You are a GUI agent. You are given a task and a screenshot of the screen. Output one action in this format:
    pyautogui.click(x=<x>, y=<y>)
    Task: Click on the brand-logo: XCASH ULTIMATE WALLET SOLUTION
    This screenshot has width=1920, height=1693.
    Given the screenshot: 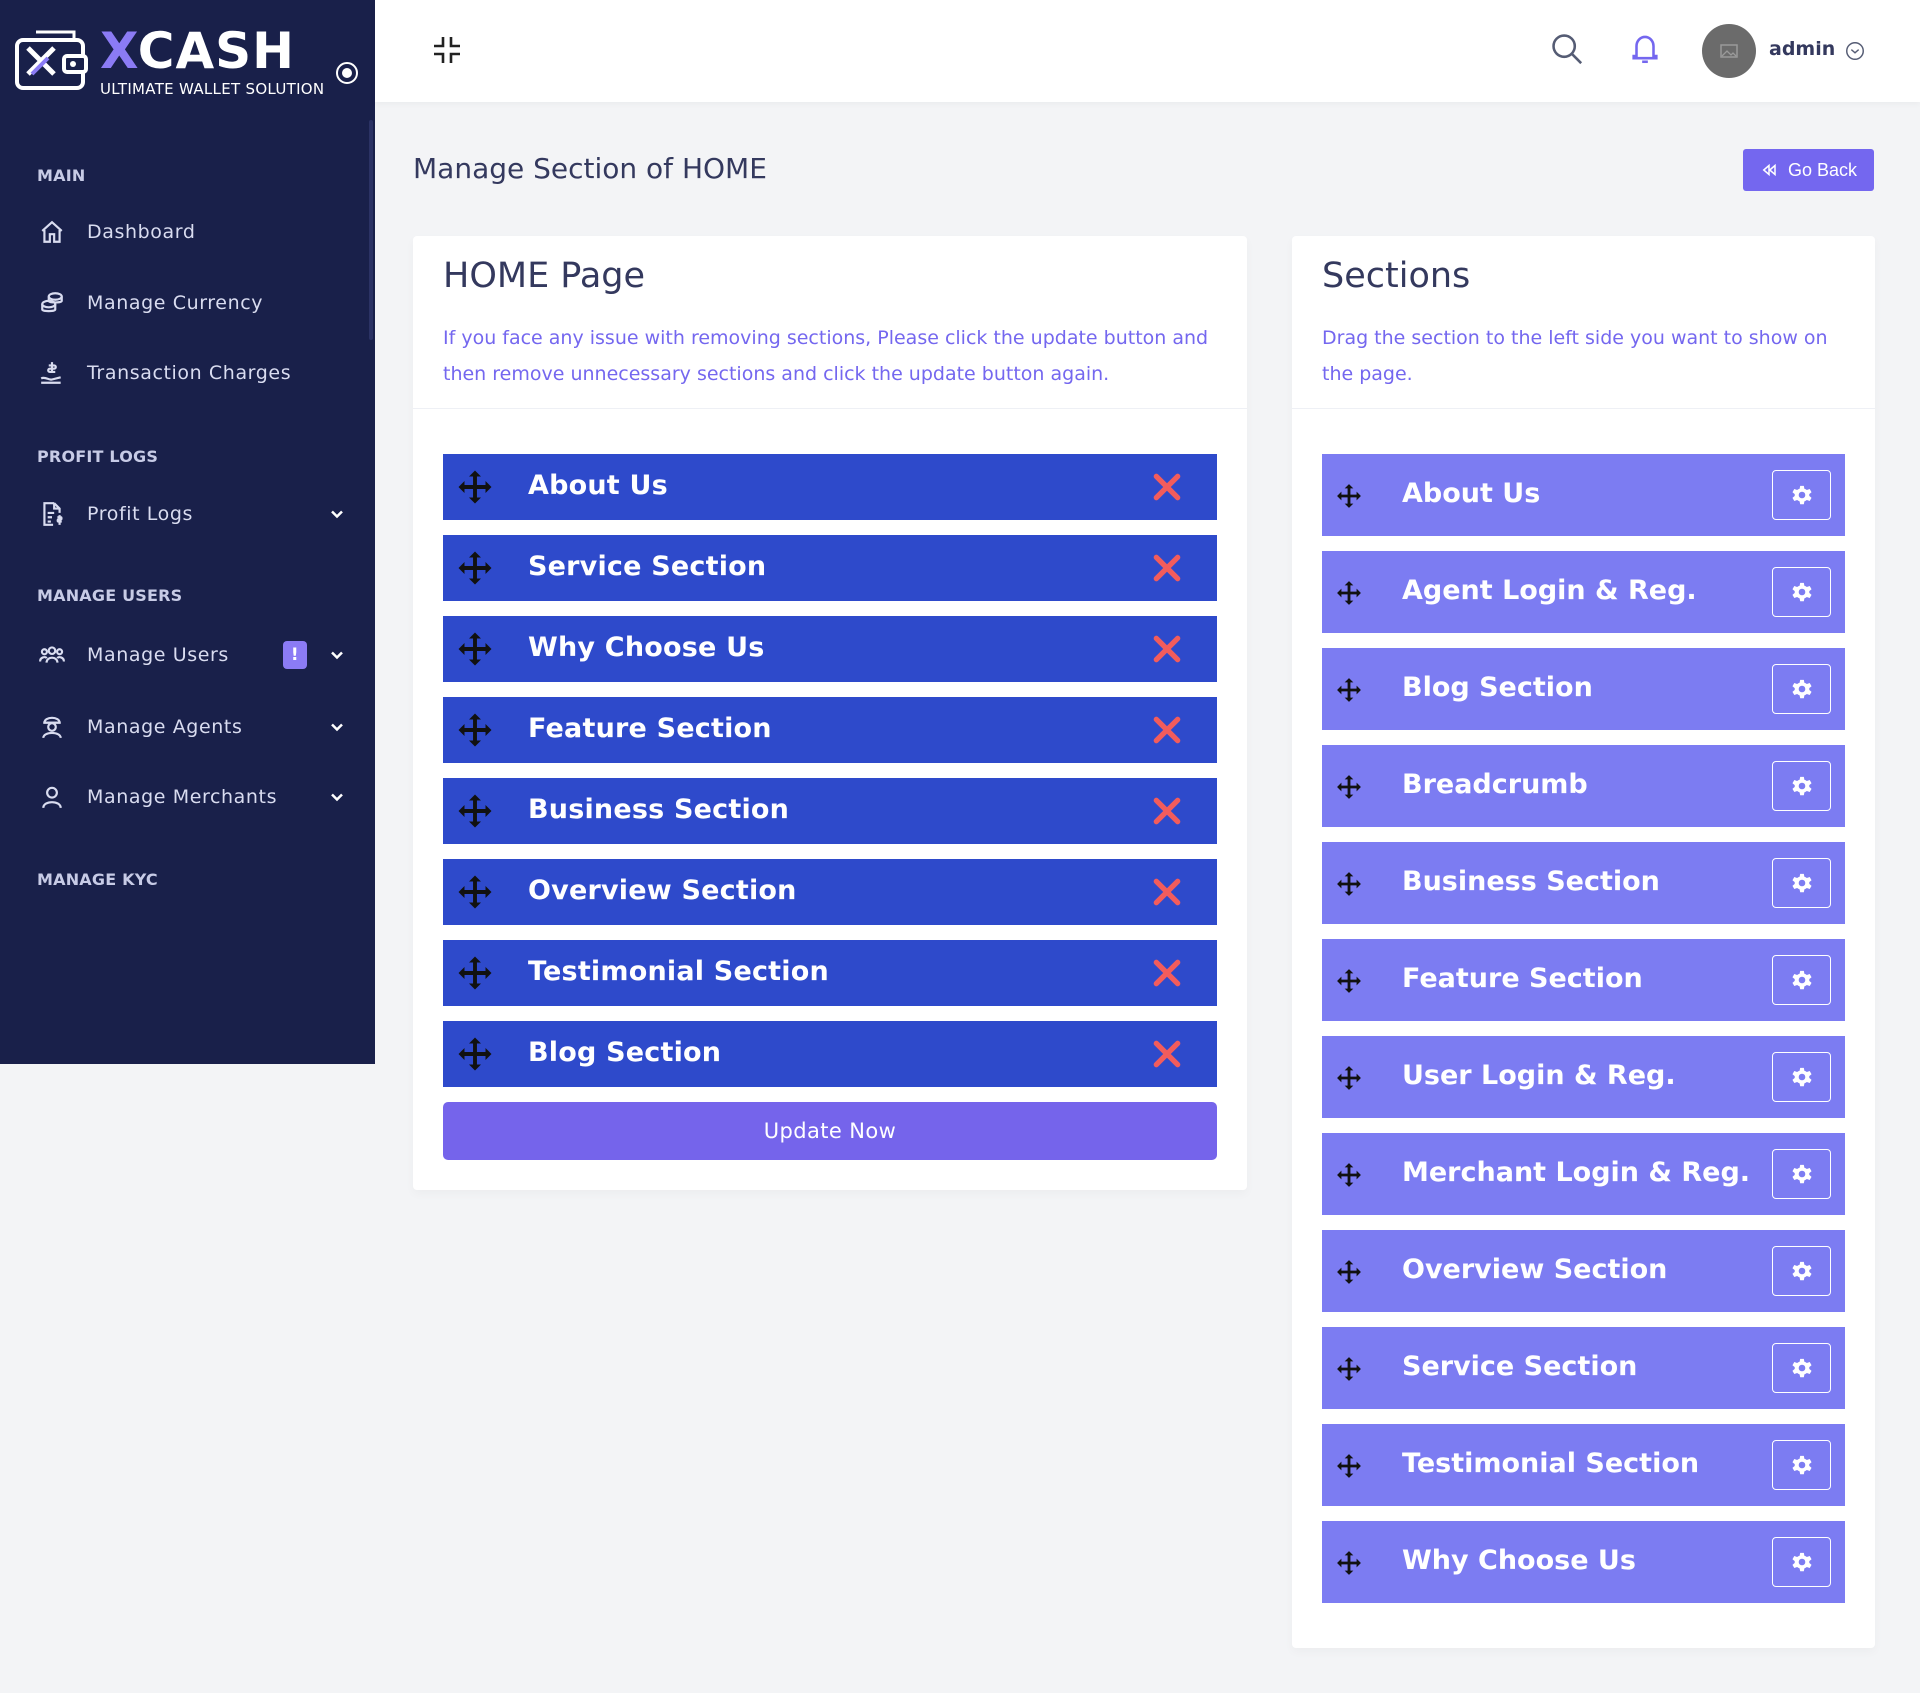 What is the action you would take?
    pyautogui.click(x=189, y=60)
    